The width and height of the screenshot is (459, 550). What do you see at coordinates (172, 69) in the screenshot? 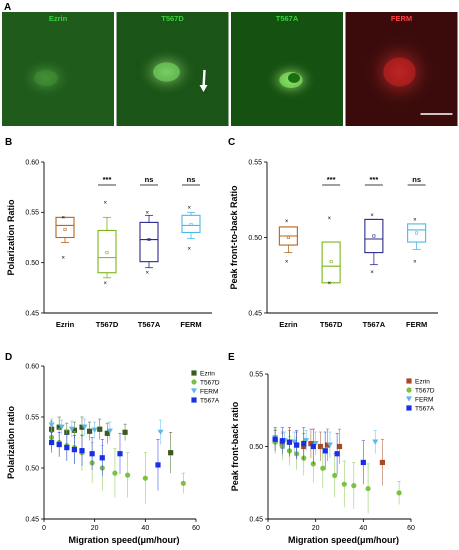
I see `micrograph-t567d: T567D` at bounding box center [172, 69].